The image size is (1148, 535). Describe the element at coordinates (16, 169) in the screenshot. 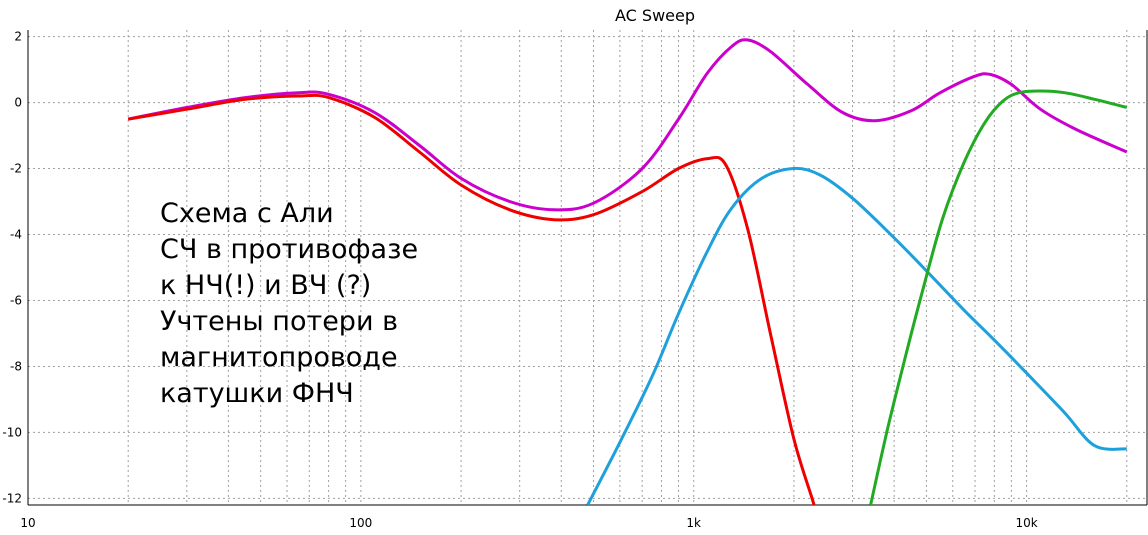

I see `y-tick-label: -2` at that location.